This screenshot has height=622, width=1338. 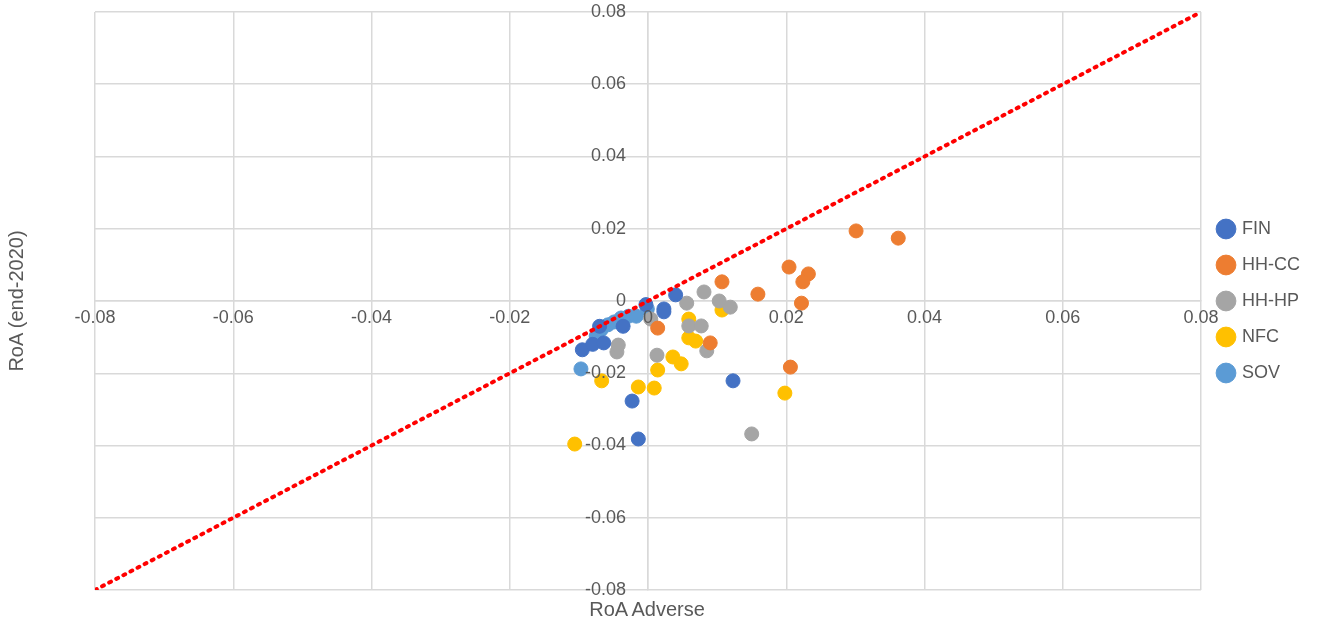 I want to click on x-tick-label: 0.04, so click(x=924, y=316).